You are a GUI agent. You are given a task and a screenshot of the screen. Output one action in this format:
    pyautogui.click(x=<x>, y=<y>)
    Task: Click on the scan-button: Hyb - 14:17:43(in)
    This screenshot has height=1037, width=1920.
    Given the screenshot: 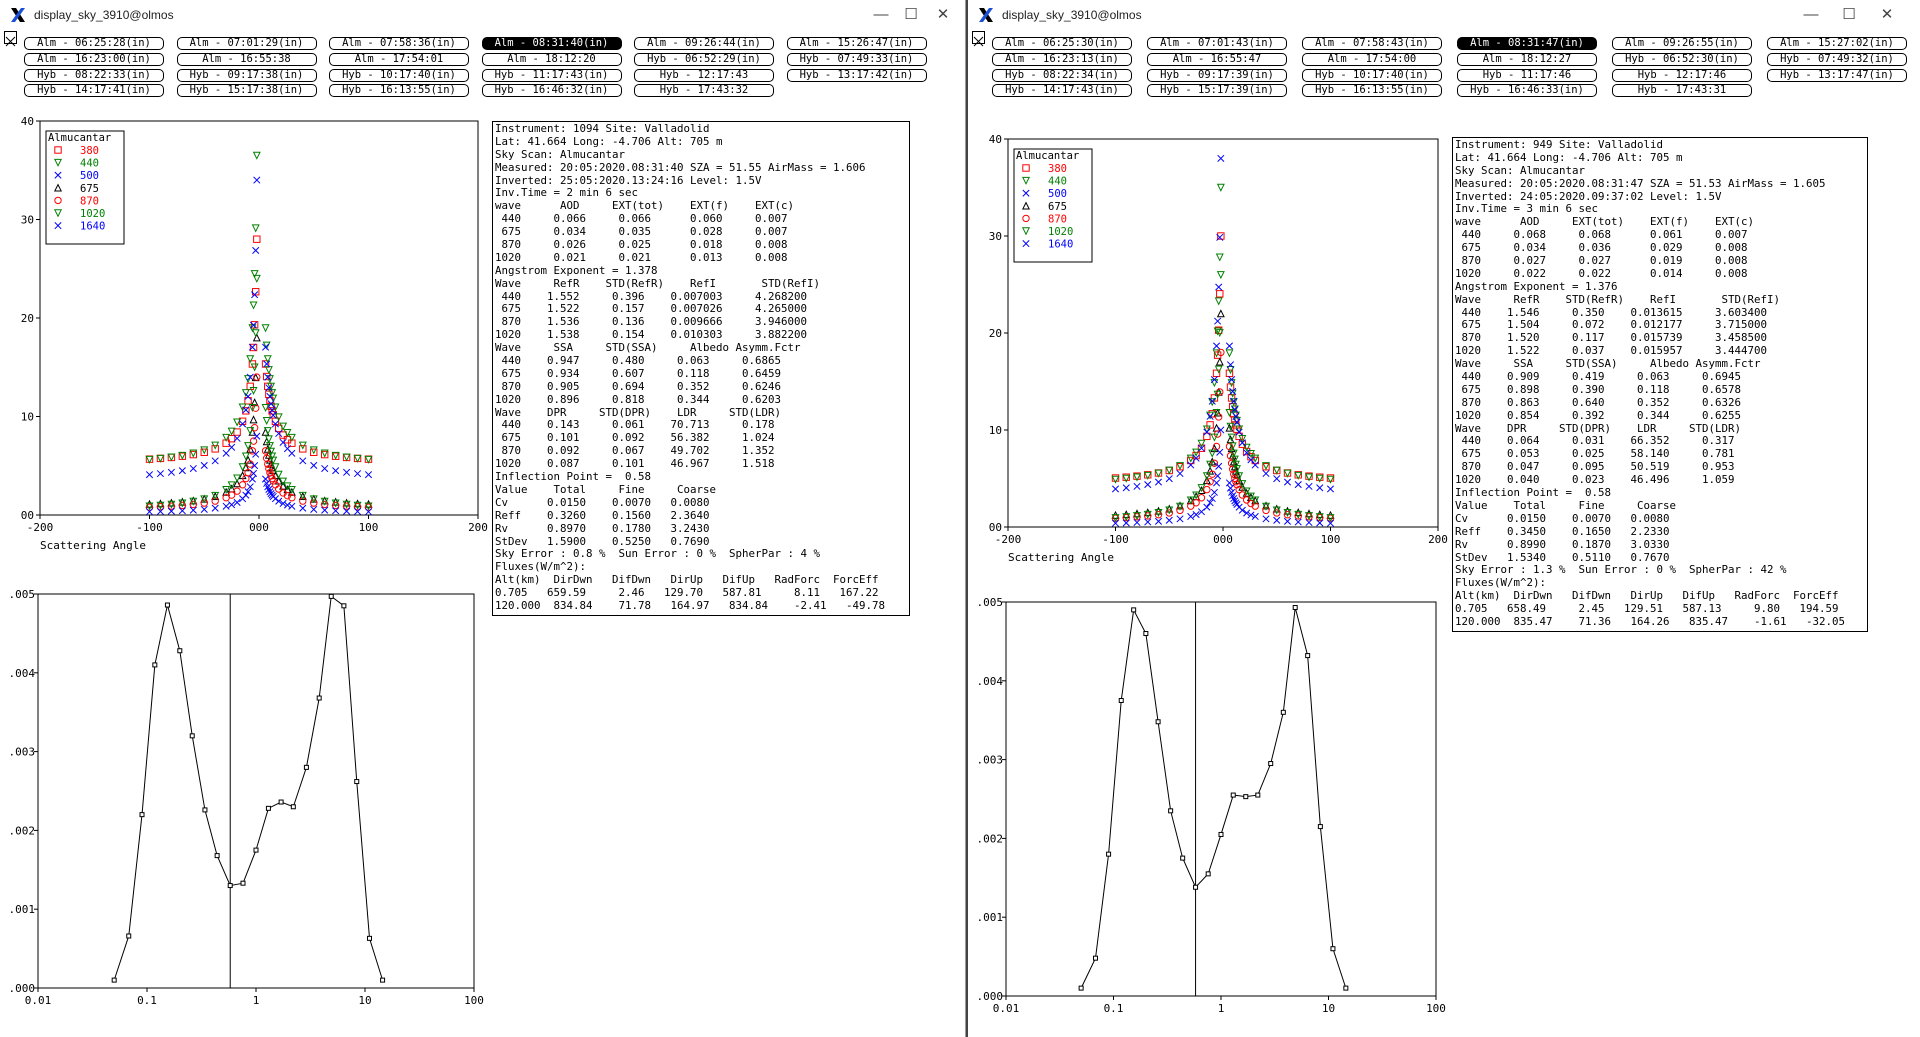 What is the action you would take?
    pyautogui.click(x=1062, y=91)
    